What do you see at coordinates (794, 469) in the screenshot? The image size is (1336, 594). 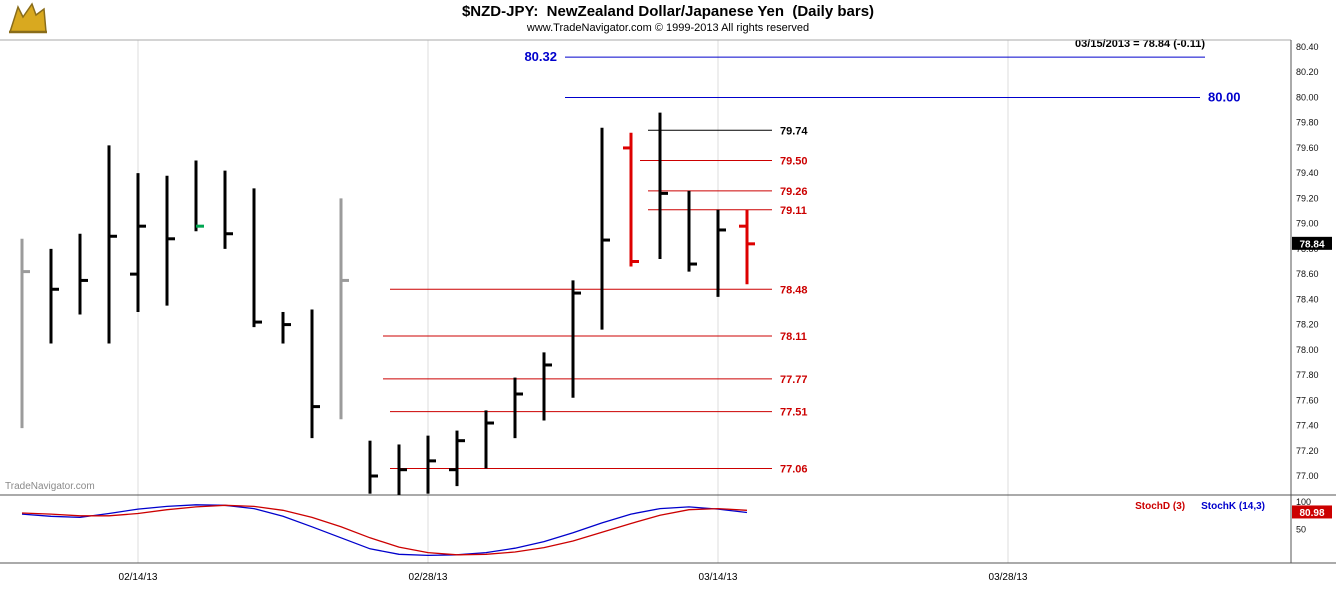 I see `level-label-77.06: 77.06` at bounding box center [794, 469].